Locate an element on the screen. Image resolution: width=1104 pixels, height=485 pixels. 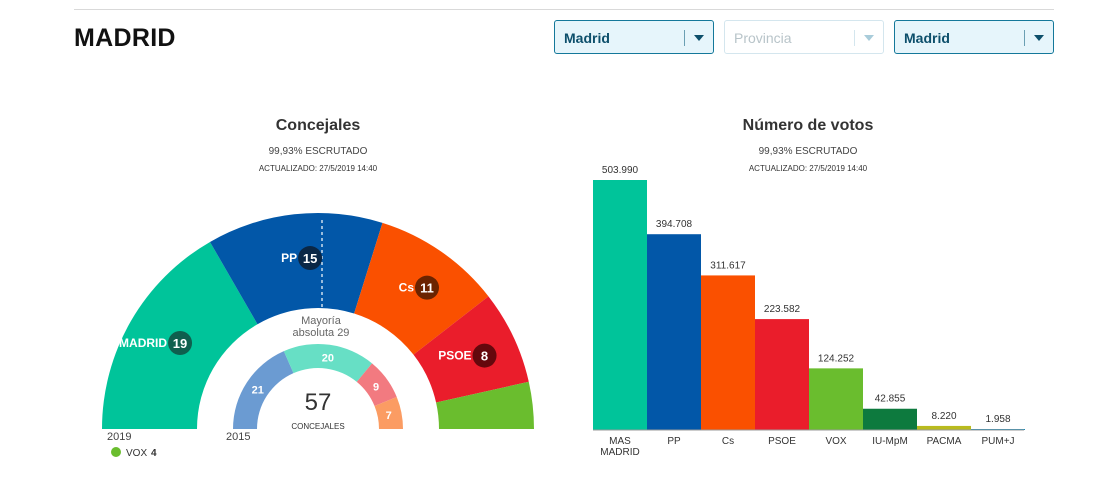
bar-psoe: 223.582 PSOE is located at coordinates (782, 375).